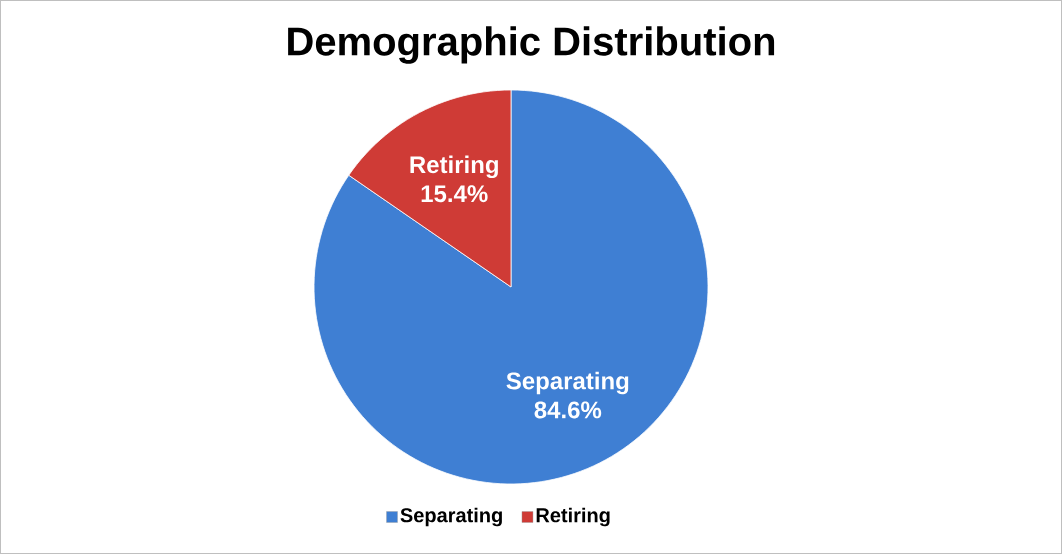 The width and height of the screenshot is (1062, 554). I want to click on slice-label: Separating, so click(567, 383).